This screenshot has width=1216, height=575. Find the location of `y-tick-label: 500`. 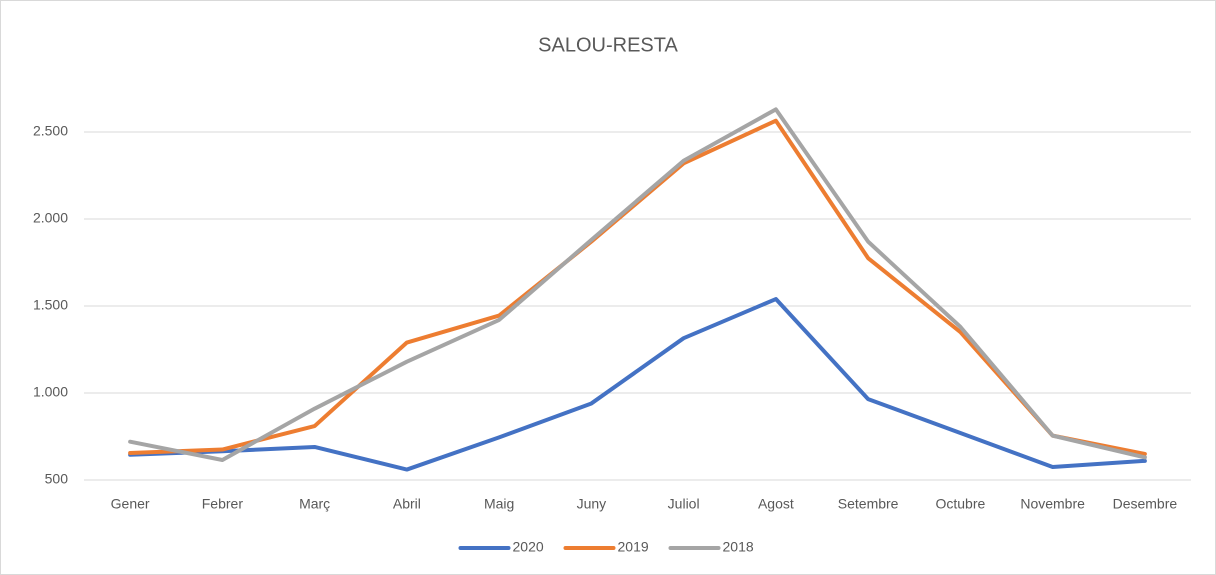

y-tick-label: 500 is located at coordinates (57, 479).